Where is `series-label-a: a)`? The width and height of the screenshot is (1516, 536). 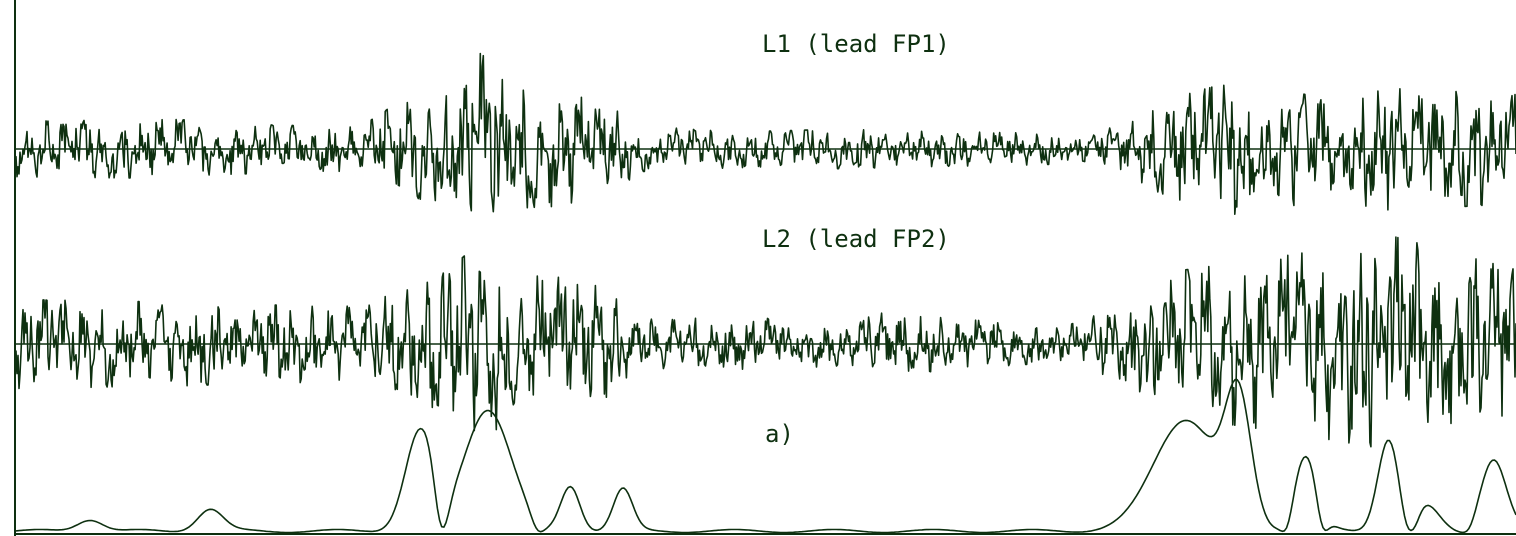 series-label-a: a) is located at coordinates (779, 434).